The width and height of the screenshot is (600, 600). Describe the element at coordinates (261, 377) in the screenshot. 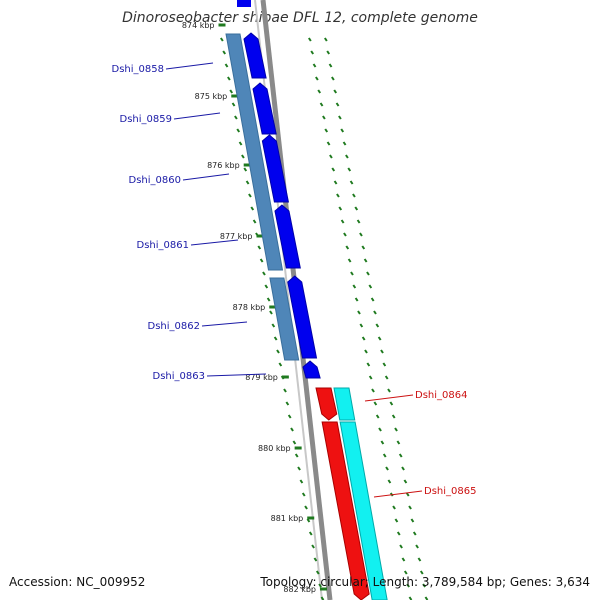

I see `scale-tick-label: 879 kbp` at that location.